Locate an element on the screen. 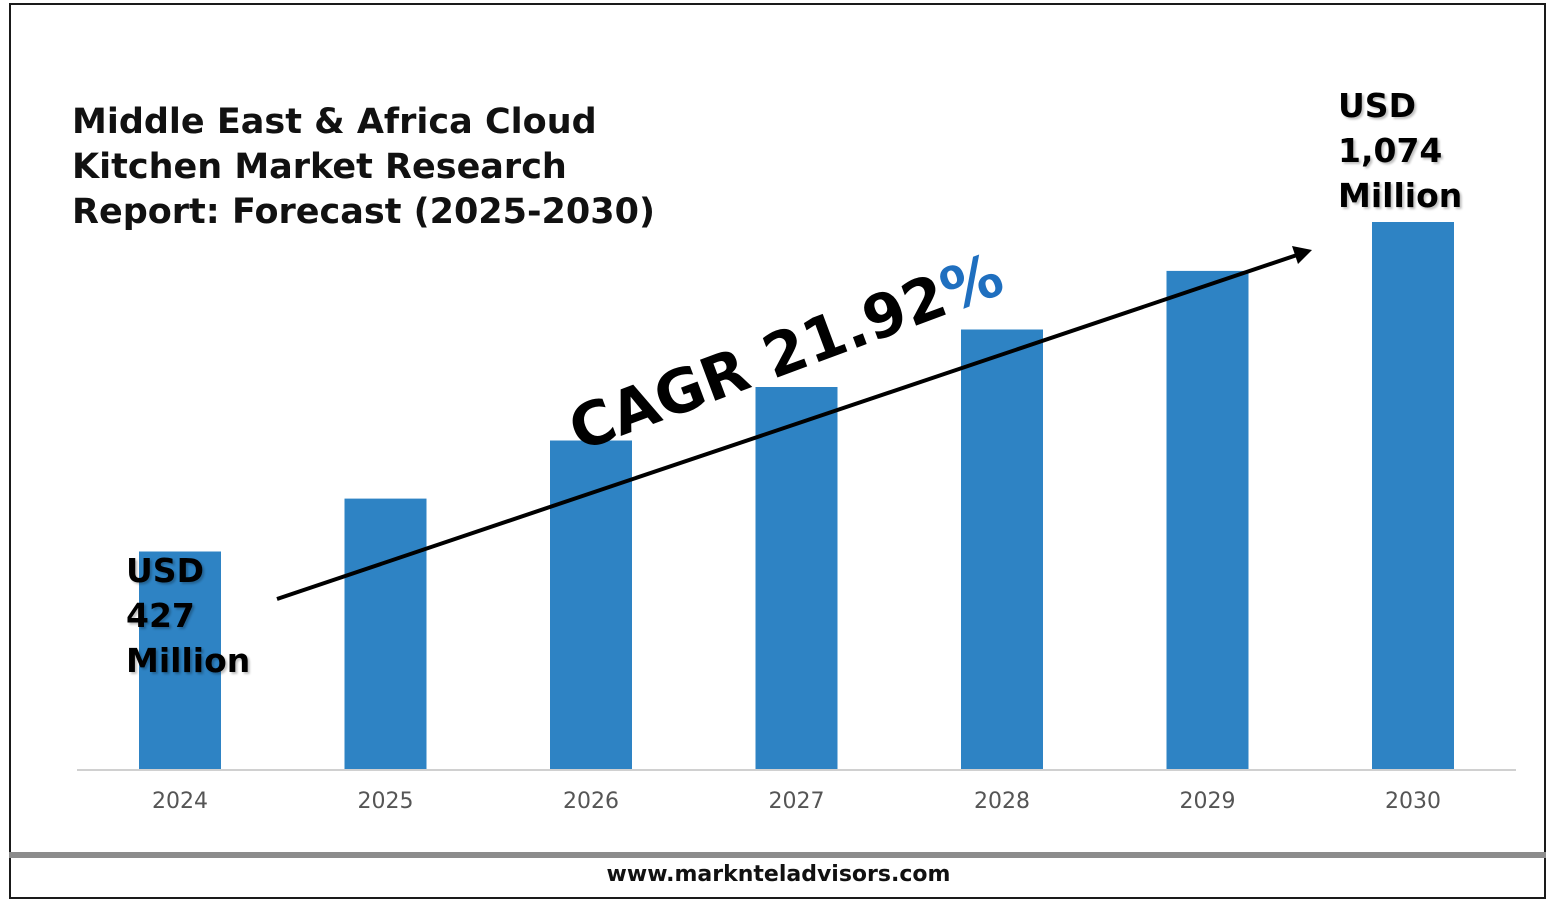  start-value-callout: USD 427 Million is located at coordinates (188, 615).